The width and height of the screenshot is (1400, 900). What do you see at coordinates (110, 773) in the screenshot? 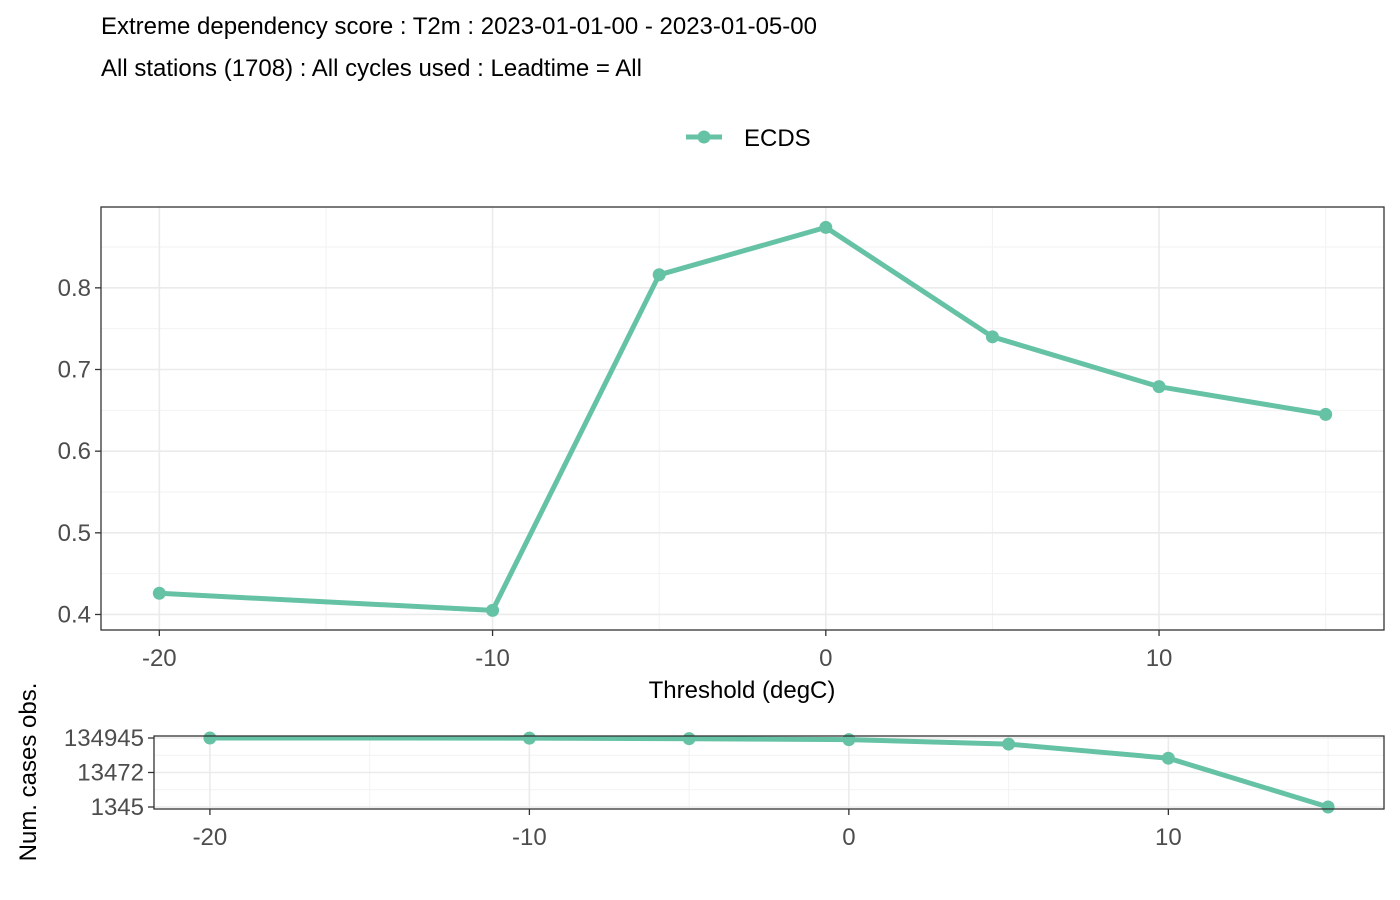
I see `y-tick-label: 13472` at bounding box center [110, 773].